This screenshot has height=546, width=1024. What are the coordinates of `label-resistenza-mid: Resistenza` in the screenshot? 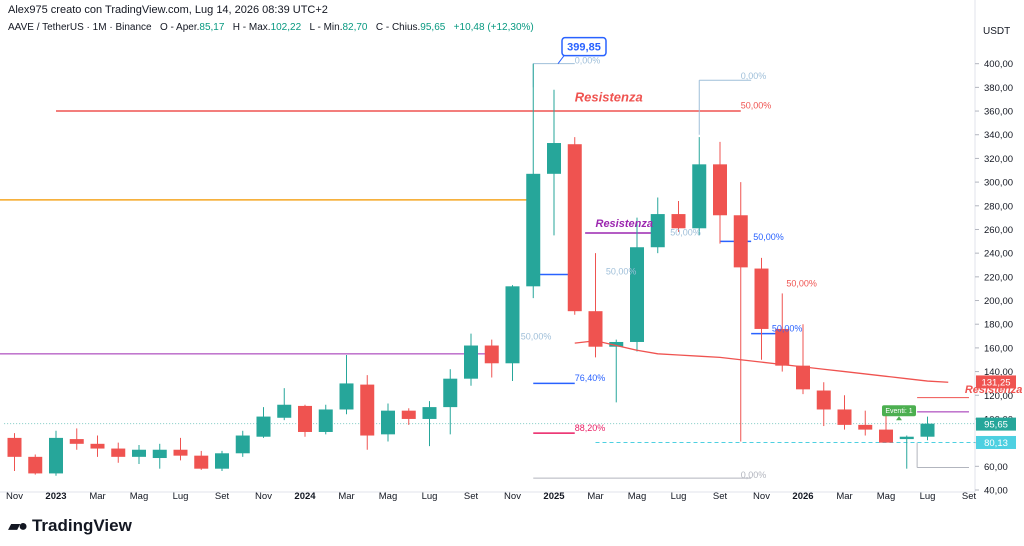 It's located at (624, 224).